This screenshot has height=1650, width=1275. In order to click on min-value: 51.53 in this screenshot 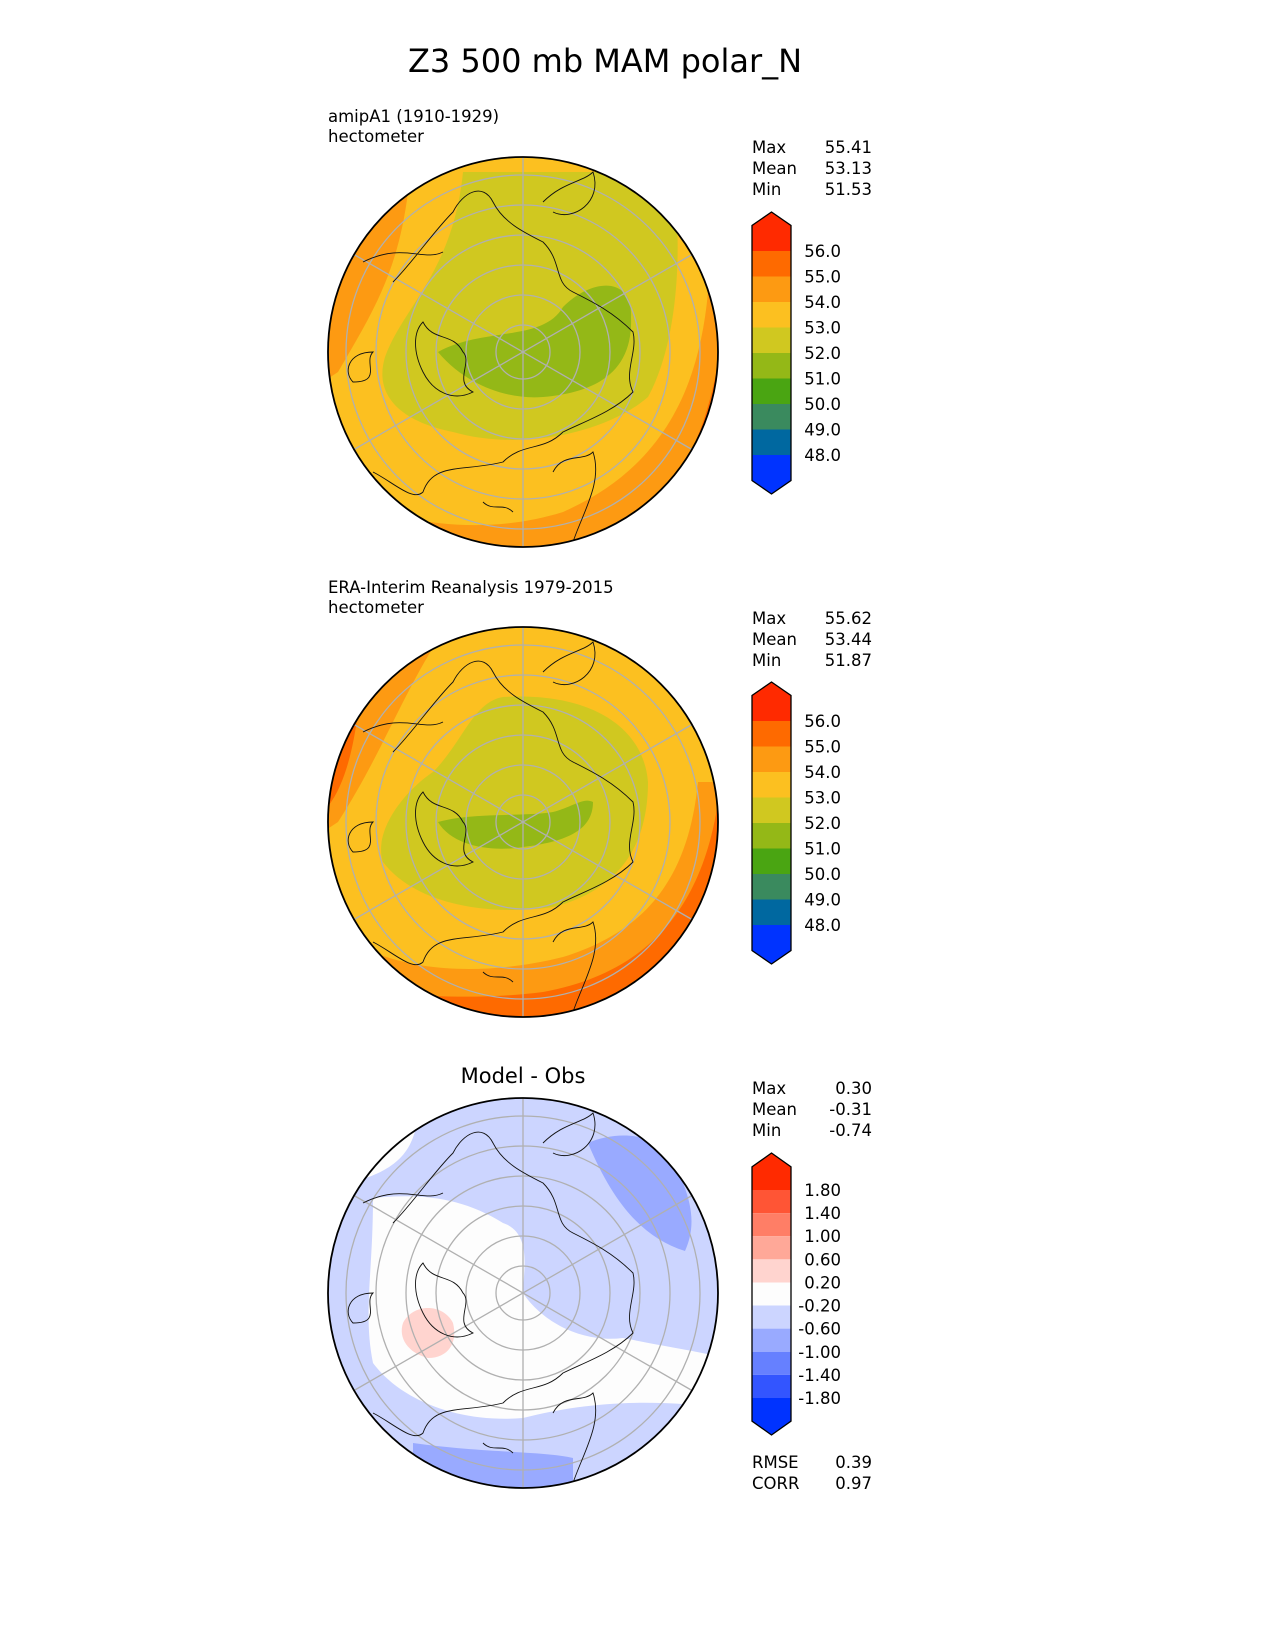, I will do `click(848, 189)`.